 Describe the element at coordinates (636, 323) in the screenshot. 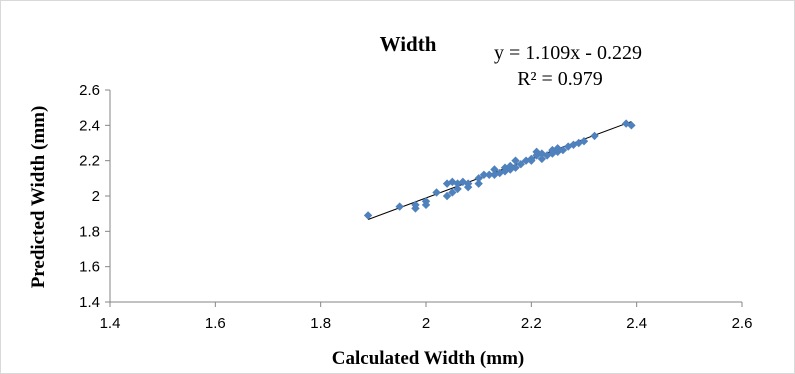

I see `x-tick-label: 2.4` at that location.